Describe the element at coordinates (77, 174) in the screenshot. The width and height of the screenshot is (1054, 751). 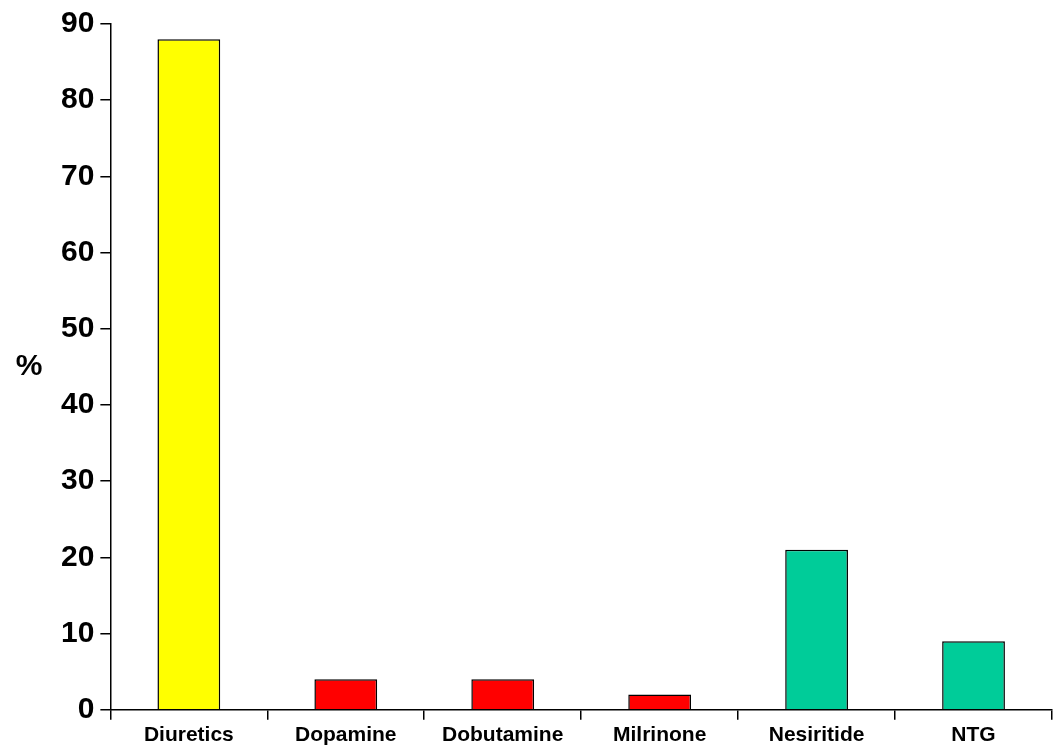
I see `y-tick-label: 70` at that location.